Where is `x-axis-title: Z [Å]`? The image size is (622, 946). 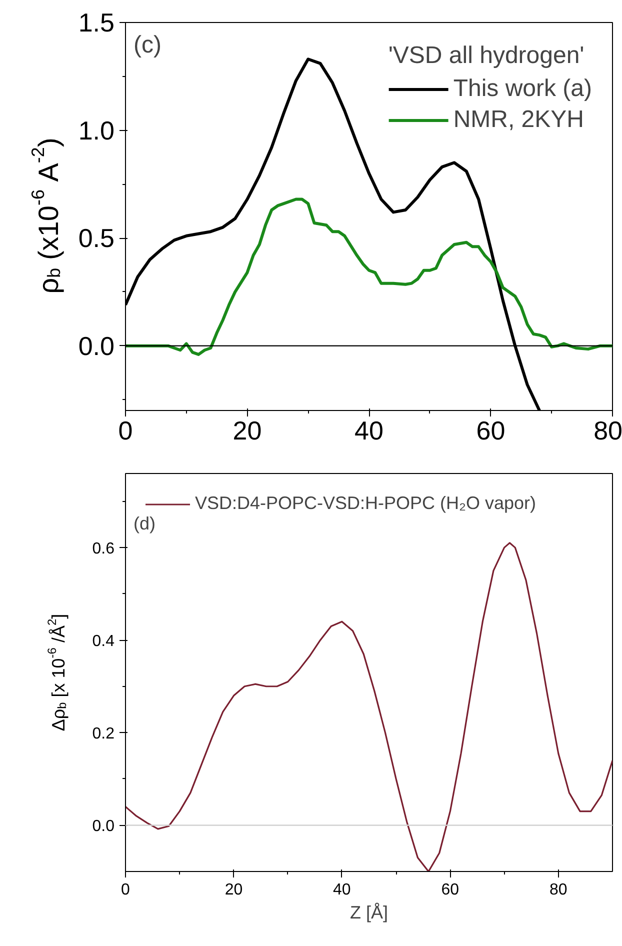 x-axis-title: Z [Å] is located at coordinates (369, 912).